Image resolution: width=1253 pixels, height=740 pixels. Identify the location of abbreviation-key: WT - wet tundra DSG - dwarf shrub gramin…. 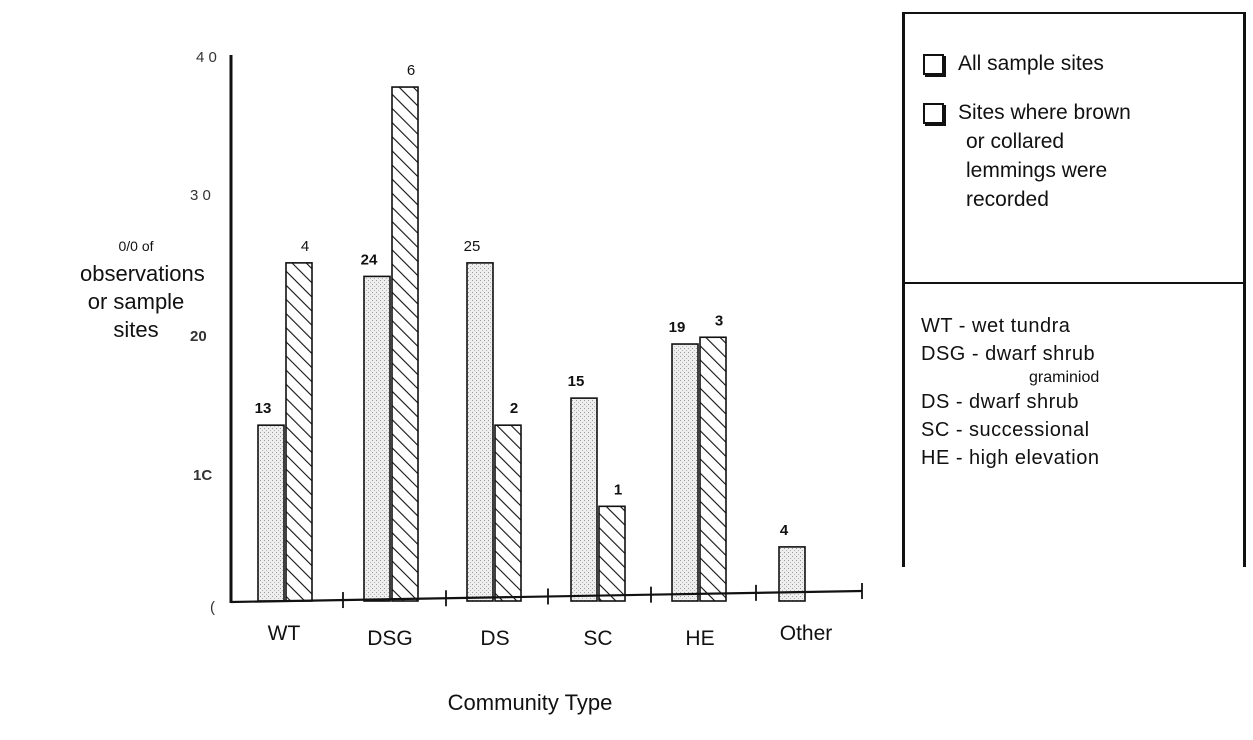
(1074, 378).